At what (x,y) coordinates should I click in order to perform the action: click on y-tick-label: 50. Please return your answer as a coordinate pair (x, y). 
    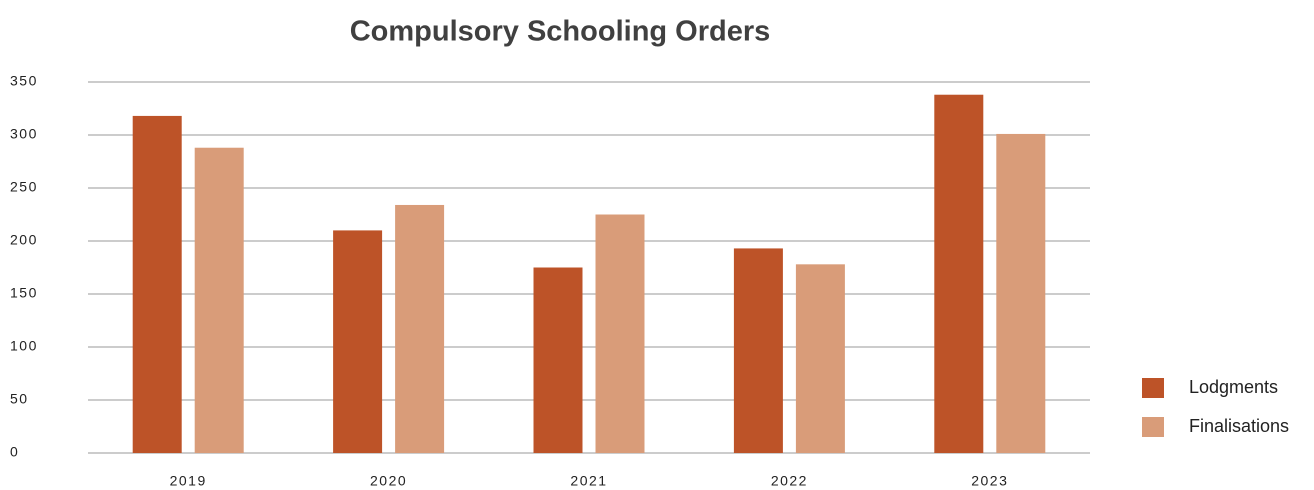
    Looking at the image, I should click on (19, 399).